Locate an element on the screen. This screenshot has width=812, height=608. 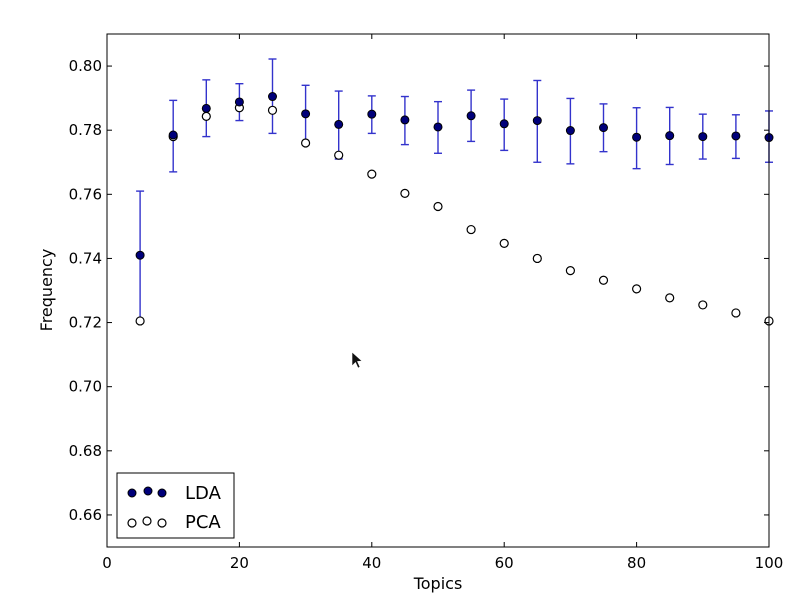
y-tick-label: 0.70 is located at coordinates (85, 387).